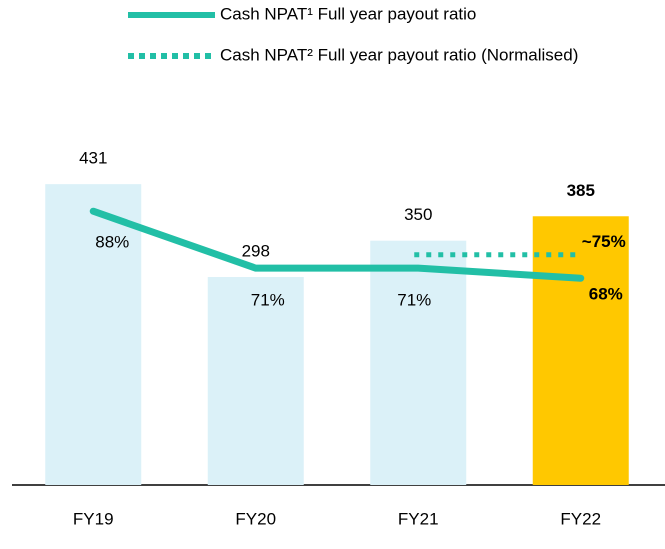 This screenshot has height=549, width=665. Describe the element at coordinates (418, 214) in the screenshot. I see `bar-label: 350` at that location.